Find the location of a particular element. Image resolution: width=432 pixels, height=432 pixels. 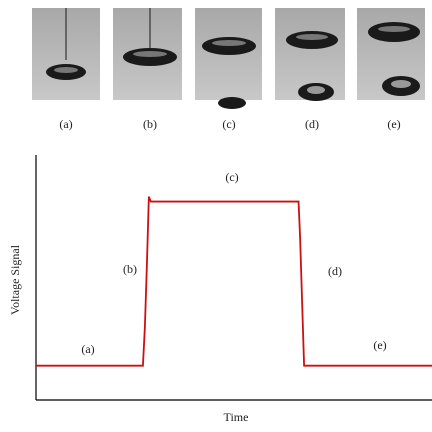

annotation: (c) is located at coordinates (231, 177).